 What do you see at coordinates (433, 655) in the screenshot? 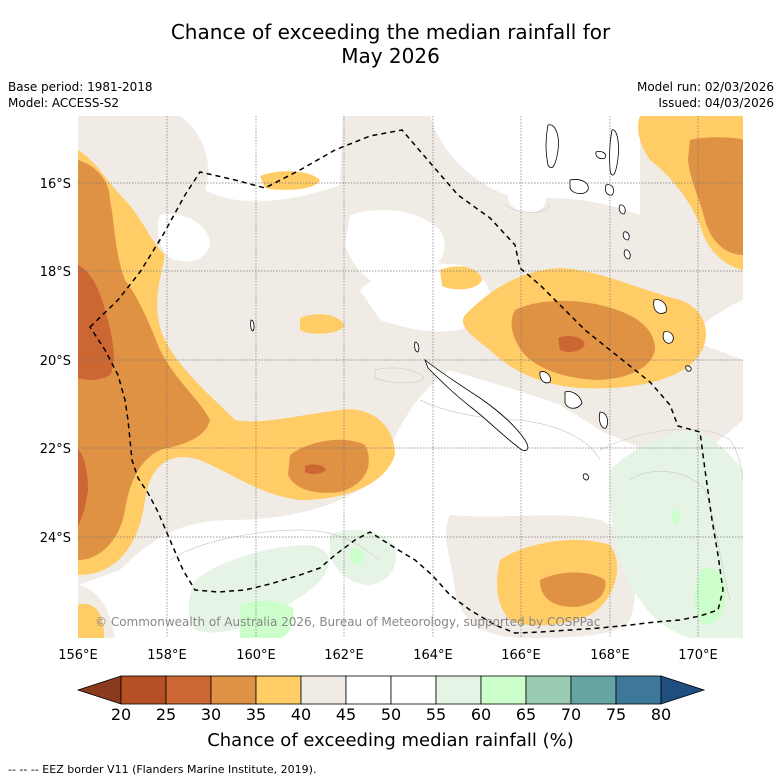
I see `lon-label: 164°E` at bounding box center [433, 655].